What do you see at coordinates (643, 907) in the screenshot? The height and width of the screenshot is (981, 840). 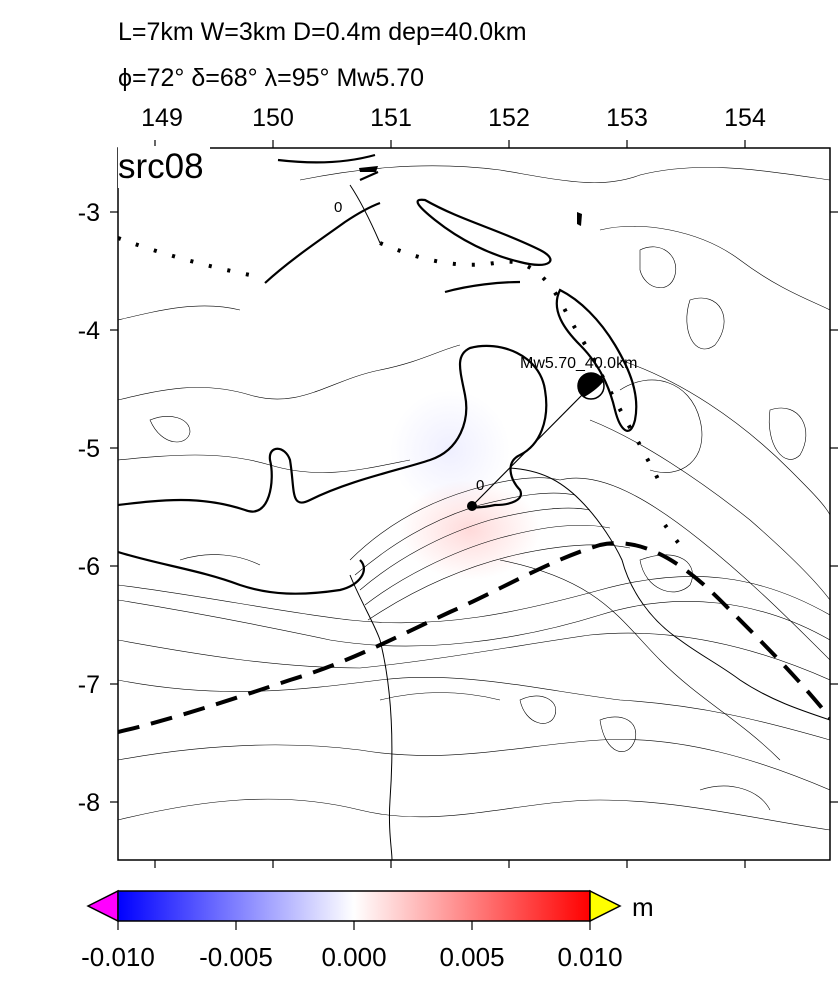 I see `colorbar-unit: m` at bounding box center [643, 907].